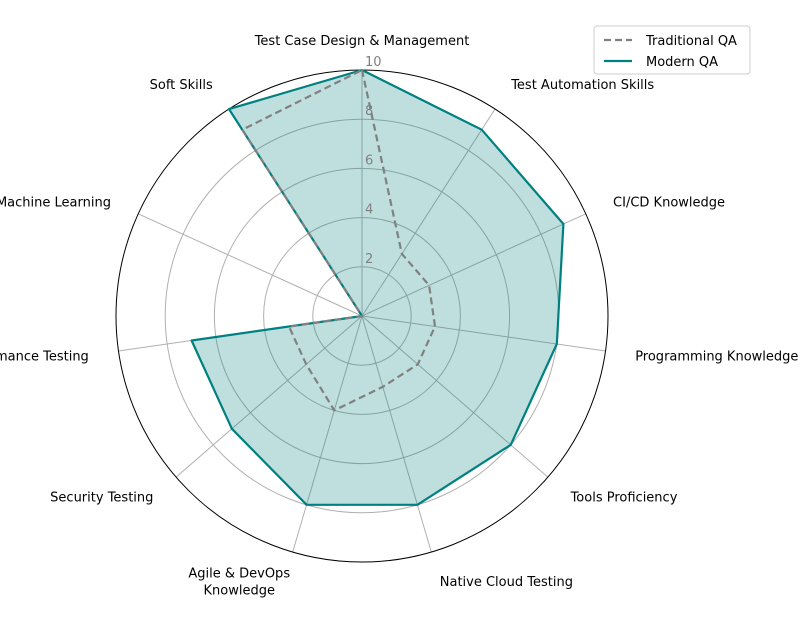 The image size is (800, 620). I want to click on category-label: Tools Proficiency, so click(624, 498).